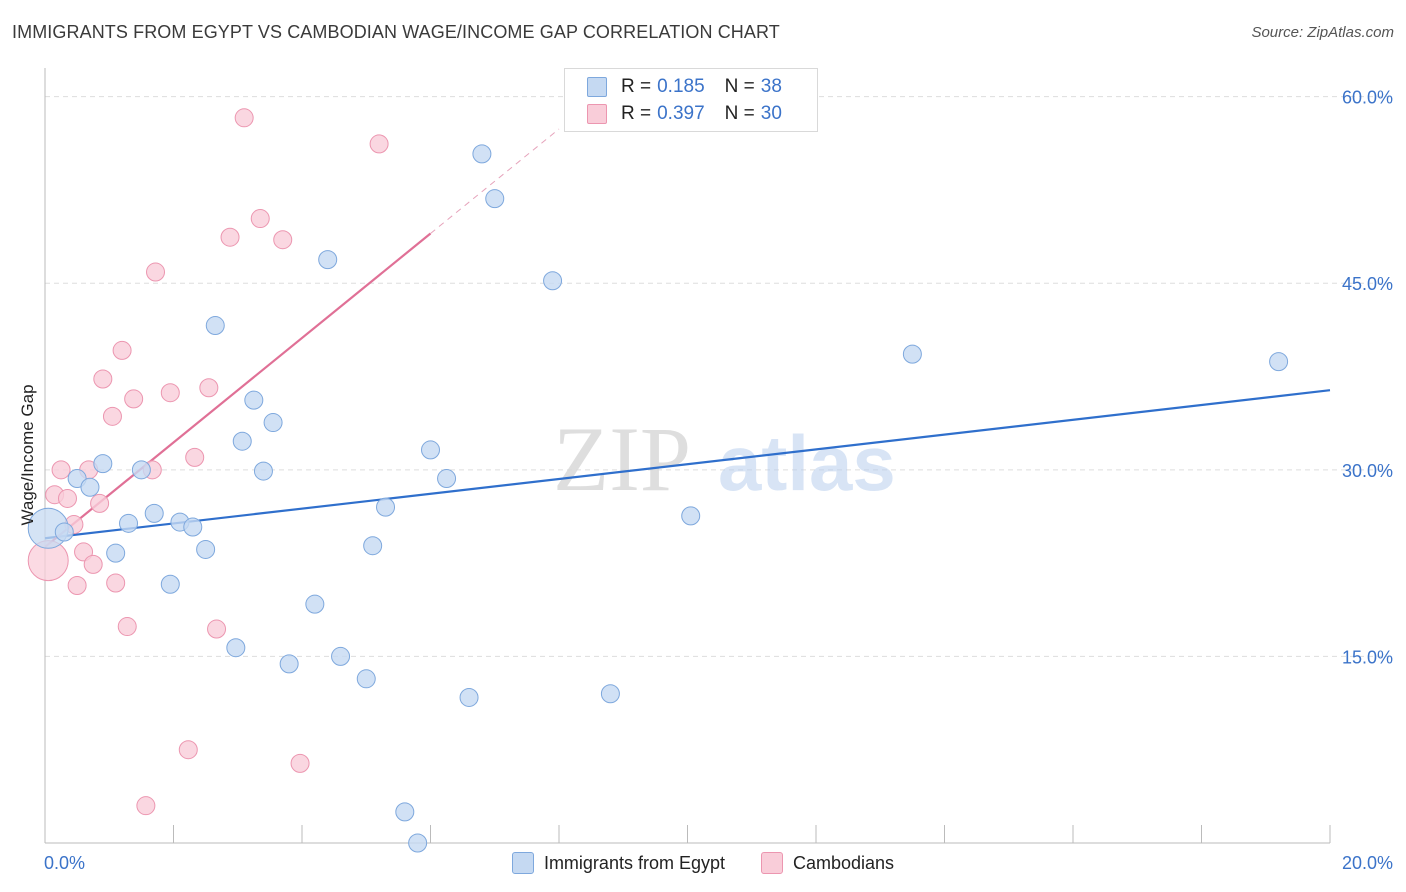 The width and height of the screenshot is (1406, 892). I want to click on legend-label-cambodians: Cambodians, so click(843, 862).